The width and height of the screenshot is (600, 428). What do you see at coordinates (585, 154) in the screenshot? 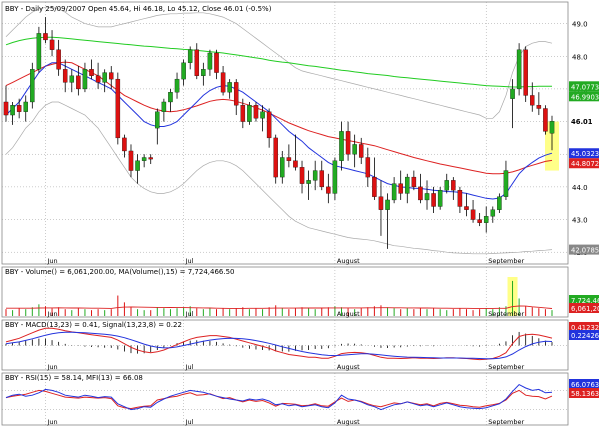
I see `last-value-tag-label: 45.0323` at bounding box center [585, 154].